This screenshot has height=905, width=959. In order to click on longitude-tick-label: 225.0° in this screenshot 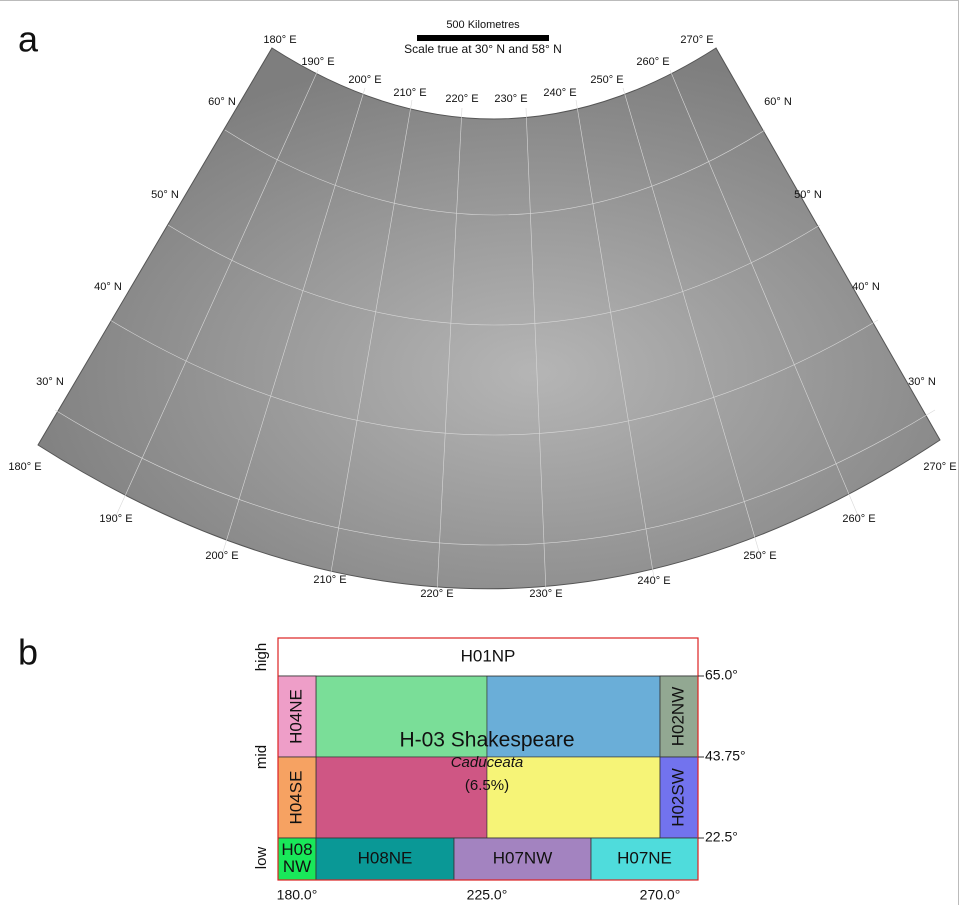, I will do `click(487, 895)`.